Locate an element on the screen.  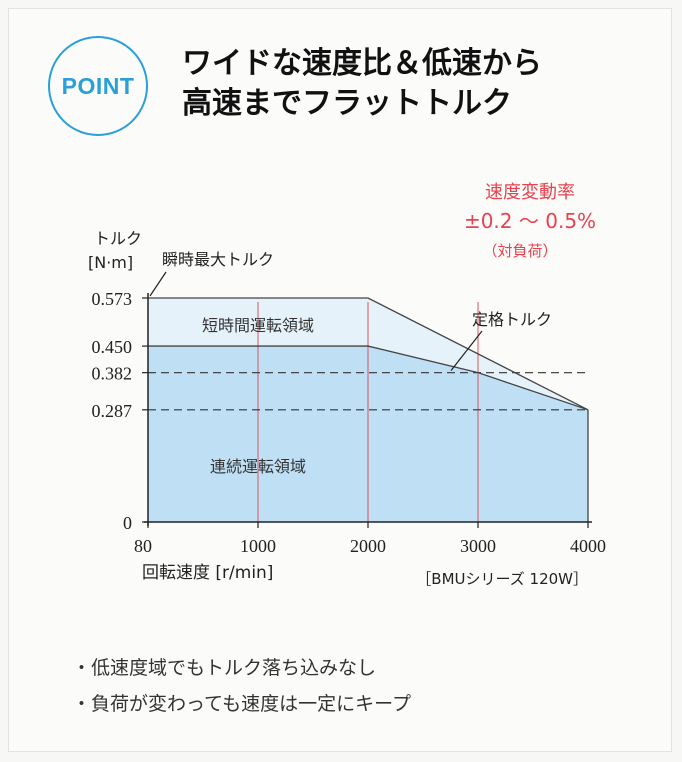
point-badge-label: POINT is located at coordinates (98, 85).